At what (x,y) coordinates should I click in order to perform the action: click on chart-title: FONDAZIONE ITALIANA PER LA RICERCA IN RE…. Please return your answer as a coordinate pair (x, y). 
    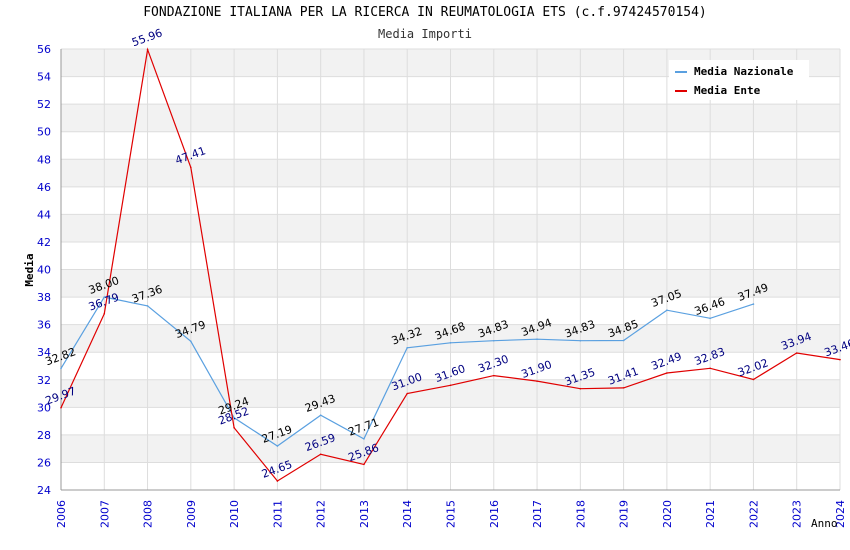
    Looking at the image, I should click on (425, 12).